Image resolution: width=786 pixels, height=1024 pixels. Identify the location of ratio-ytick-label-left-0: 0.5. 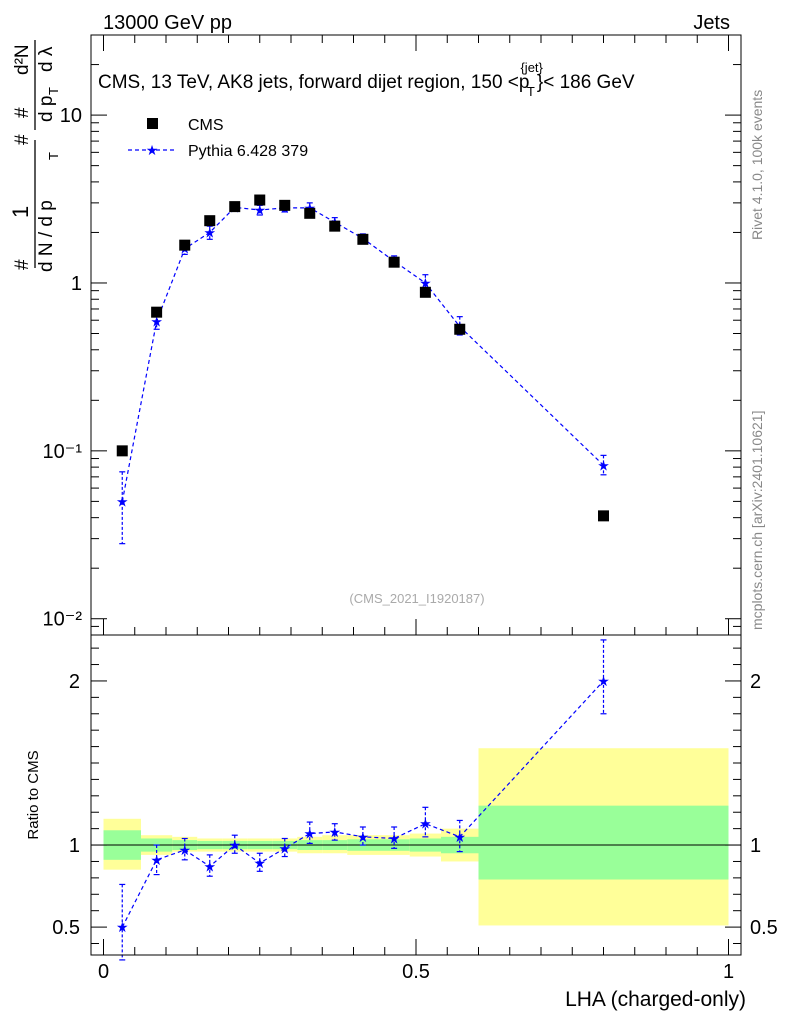
(66, 928).